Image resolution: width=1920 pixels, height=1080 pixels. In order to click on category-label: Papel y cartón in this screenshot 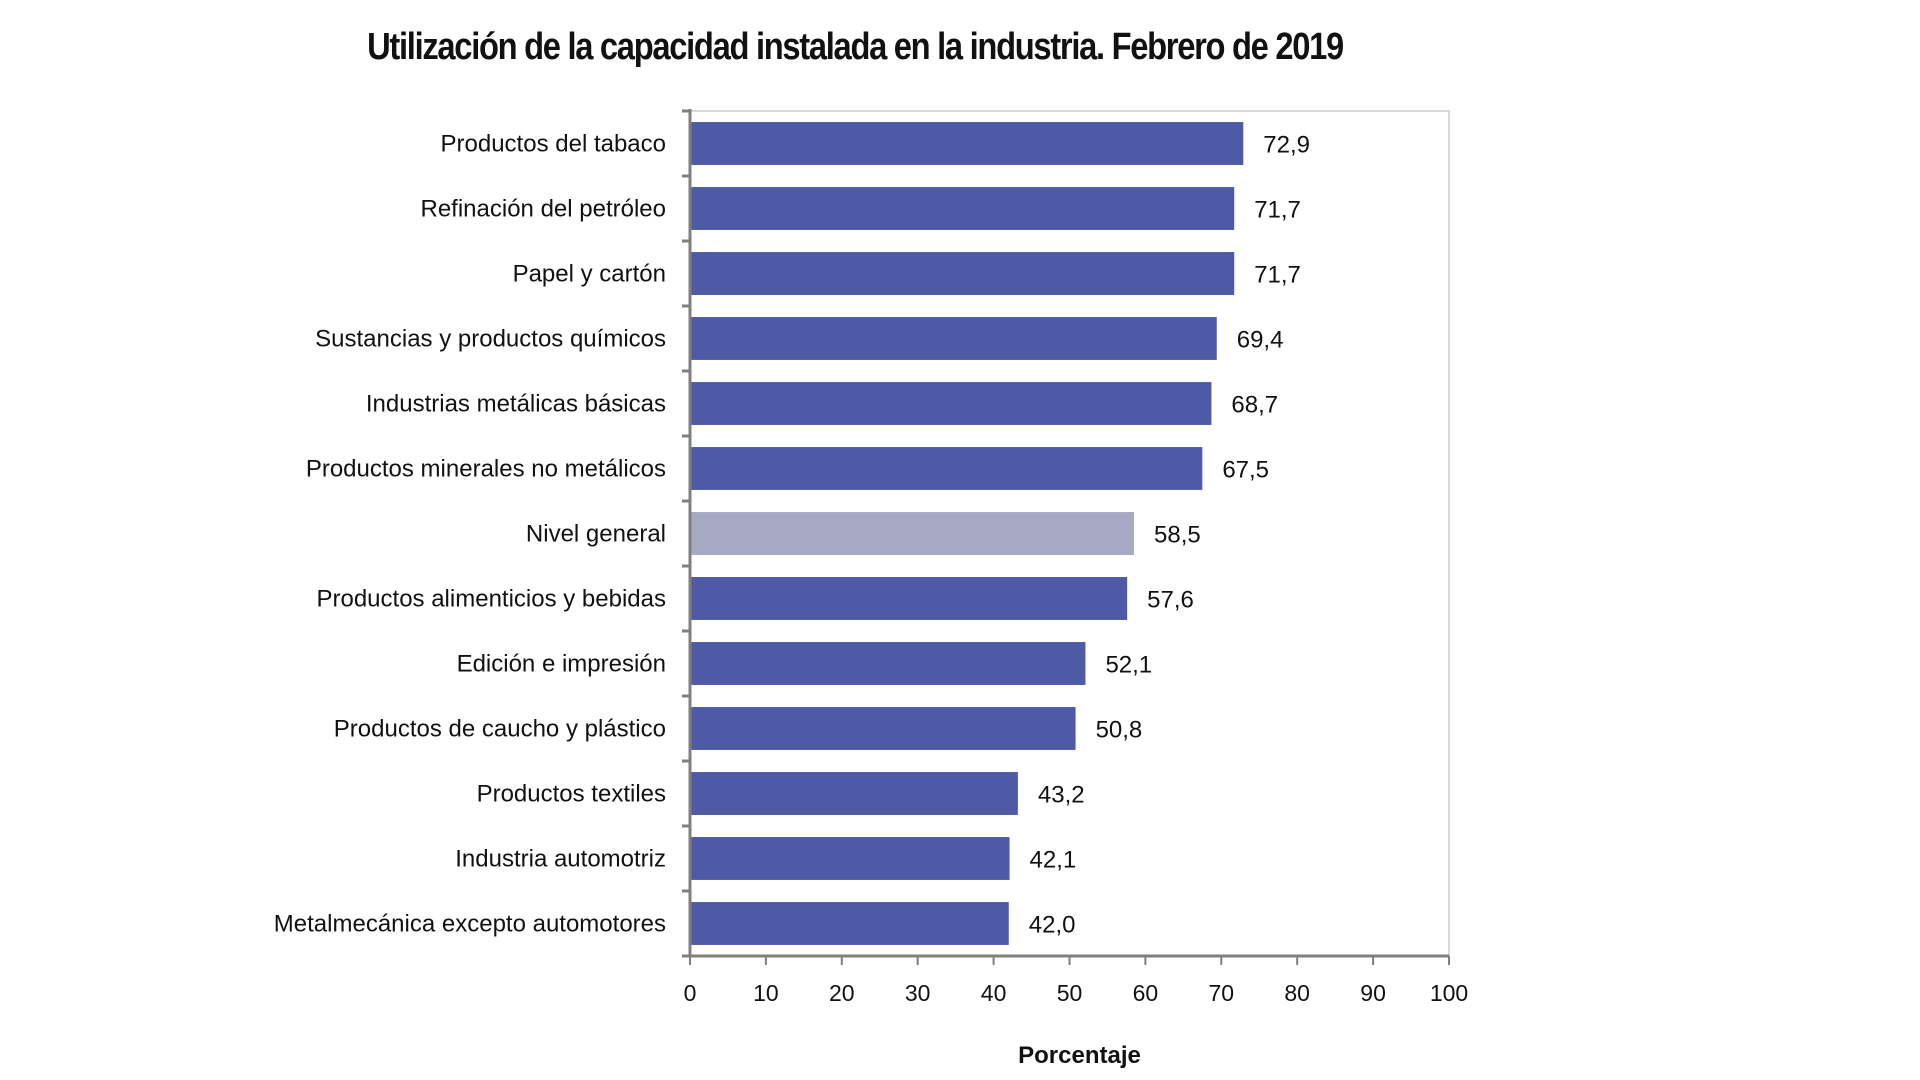, I will do `click(589, 274)`.